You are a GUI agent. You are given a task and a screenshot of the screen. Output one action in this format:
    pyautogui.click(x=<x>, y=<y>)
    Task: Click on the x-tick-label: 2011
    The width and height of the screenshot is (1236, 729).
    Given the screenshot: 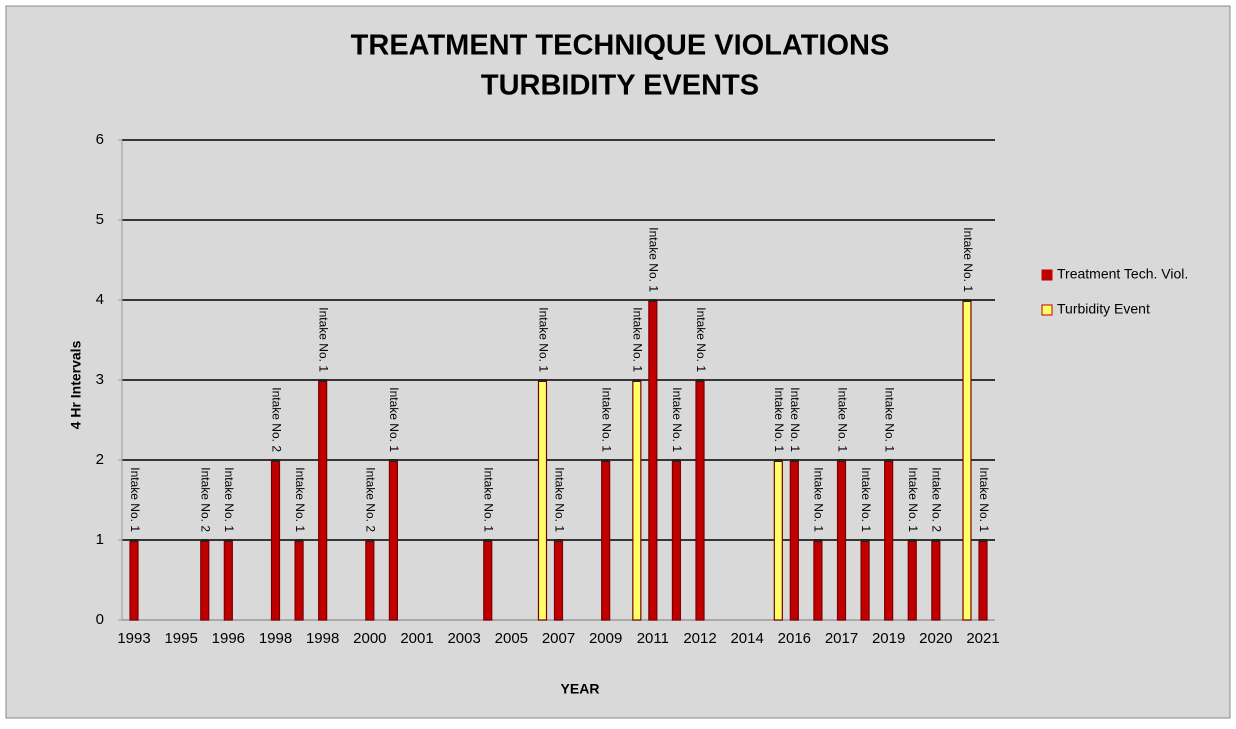 What is the action you would take?
    pyautogui.click(x=653, y=638)
    